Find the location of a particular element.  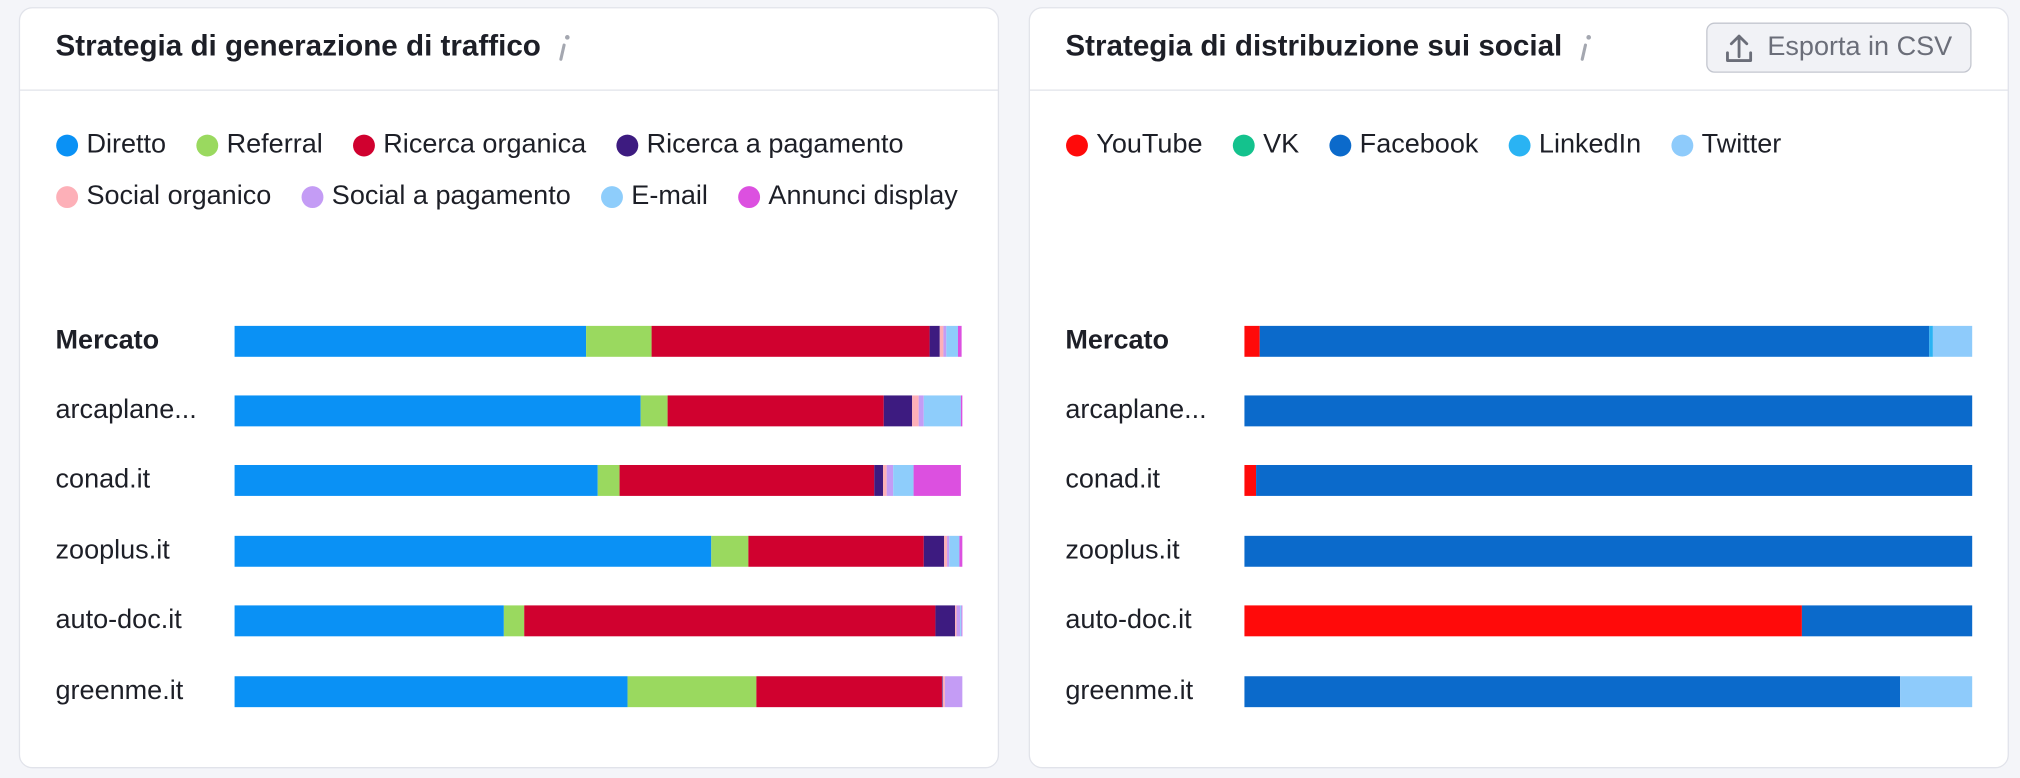

legend-label: Referral is located at coordinates (275, 144).